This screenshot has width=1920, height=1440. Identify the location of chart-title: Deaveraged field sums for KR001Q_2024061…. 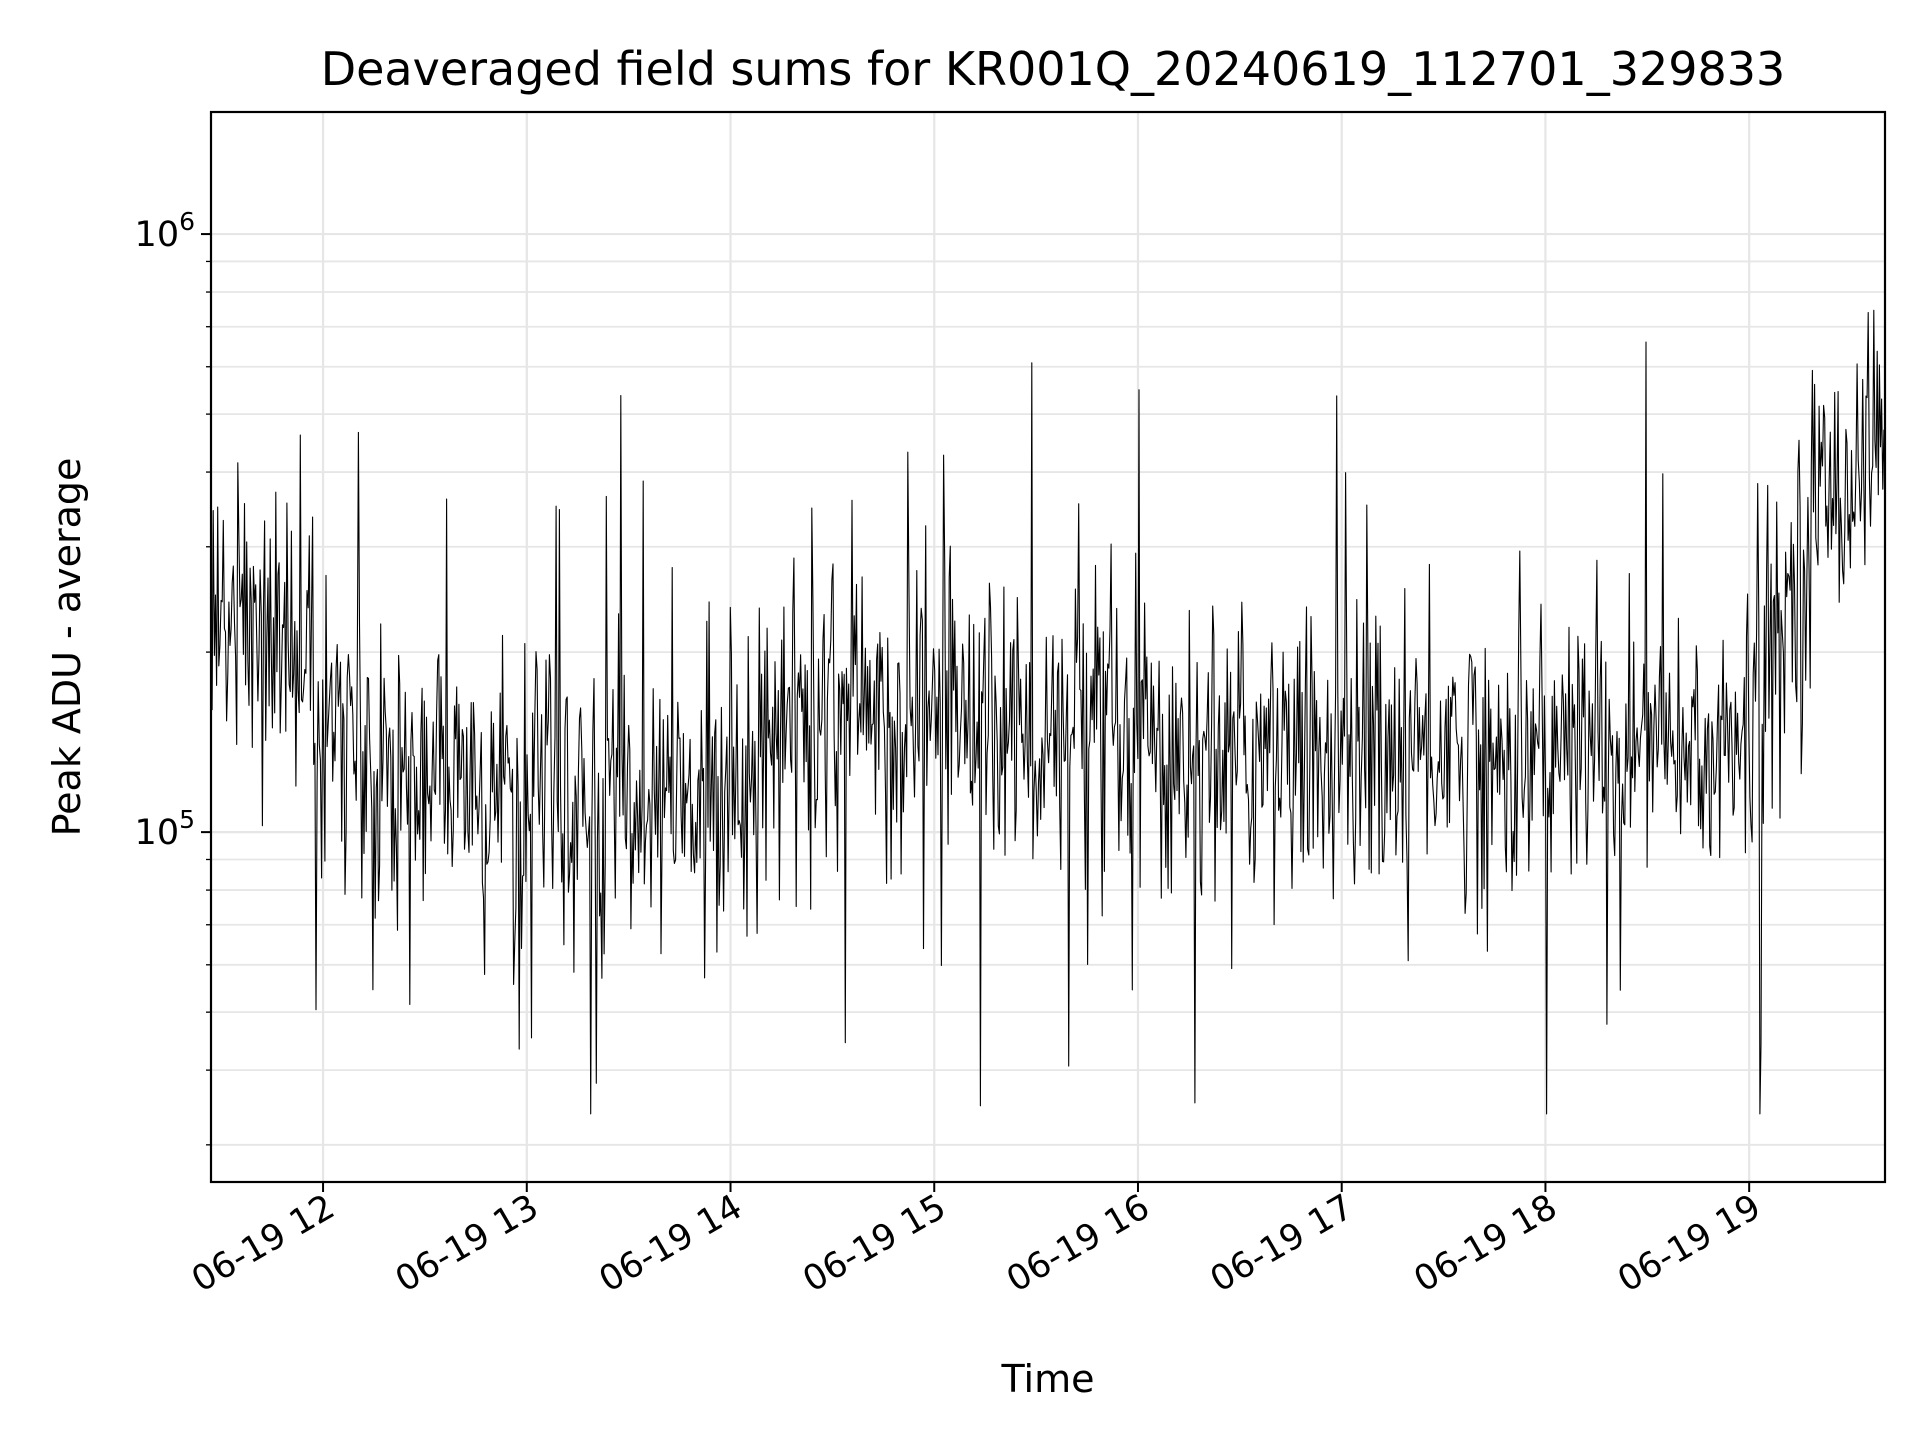
(1053, 69).